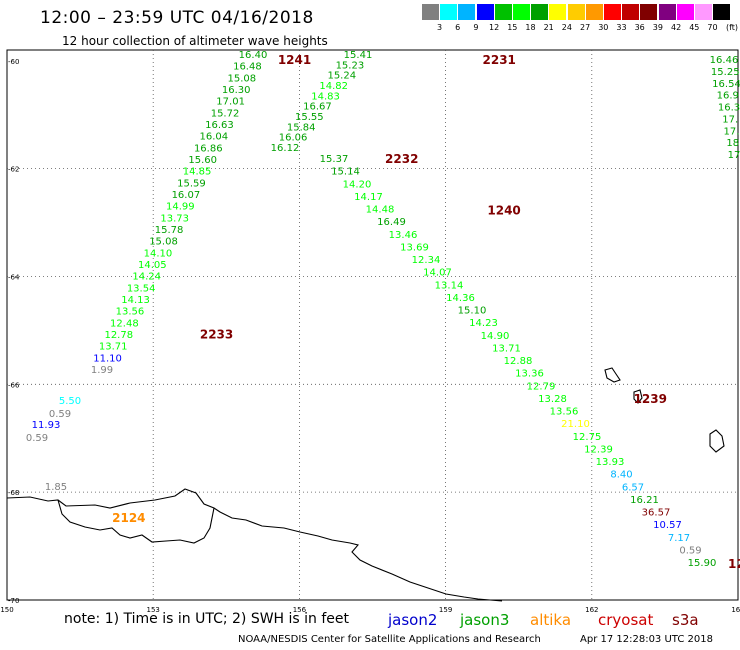 Image resolution: width=740 pixels, height=650 pixels. Describe the element at coordinates (216, 334) in the screenshot. I see `pass-number-label: 2233` at that location.